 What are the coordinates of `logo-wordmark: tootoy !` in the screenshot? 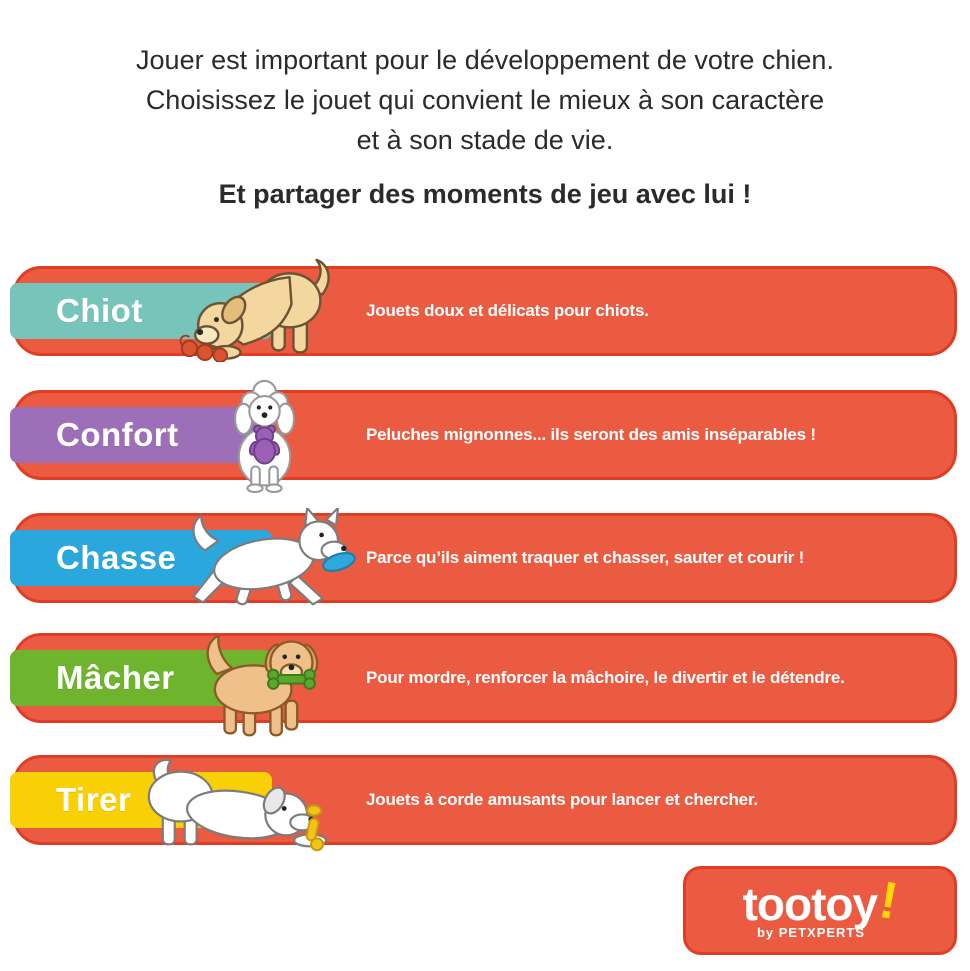 It's located at (822, 901).